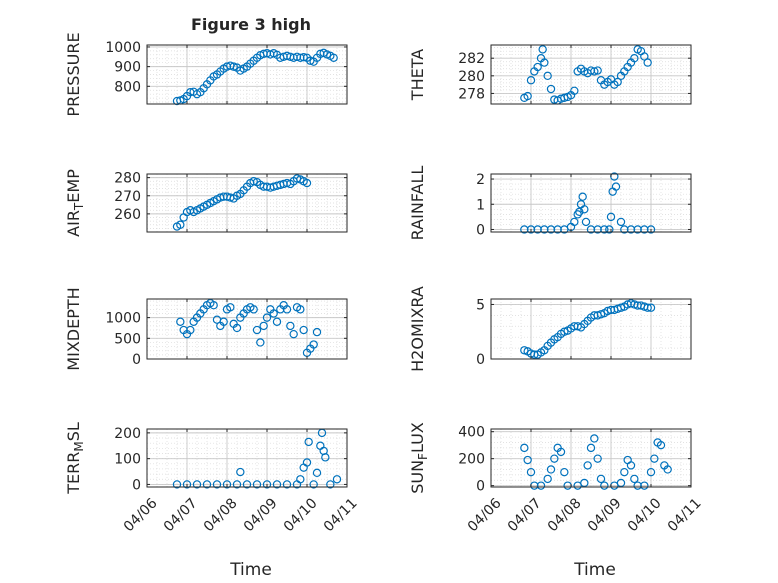  What do you see at coordinates (127, 68) in the screenshot?
I see `y-tick-label: 900` at bounding box center [127, 68].